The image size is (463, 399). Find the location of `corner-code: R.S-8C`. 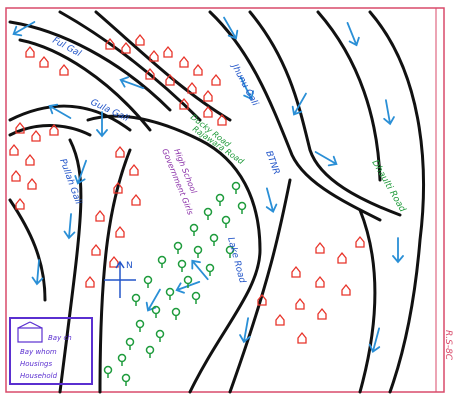

corner-code: R.S-8C is located at coordinates (448, 345).